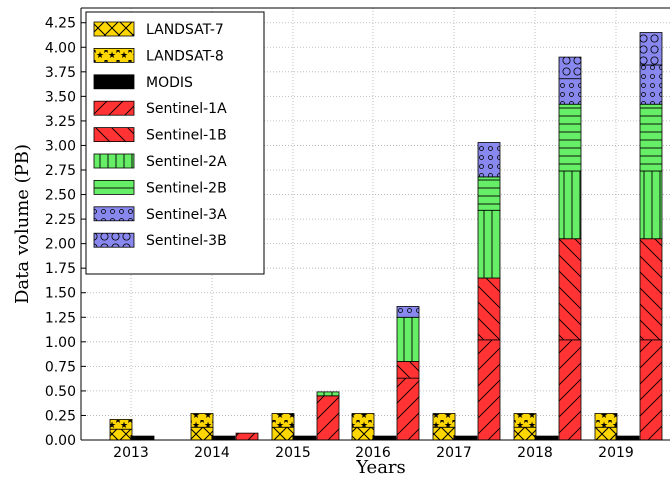 The image size is (670, 481). I want to click on y-tick-label: 0.00, so click(60, 441).